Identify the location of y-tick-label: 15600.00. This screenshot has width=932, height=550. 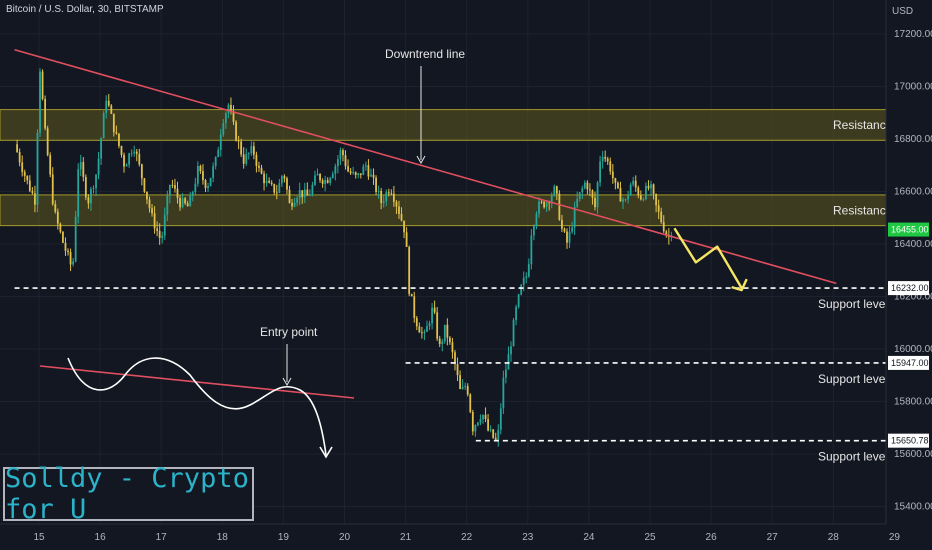
(913, 454).